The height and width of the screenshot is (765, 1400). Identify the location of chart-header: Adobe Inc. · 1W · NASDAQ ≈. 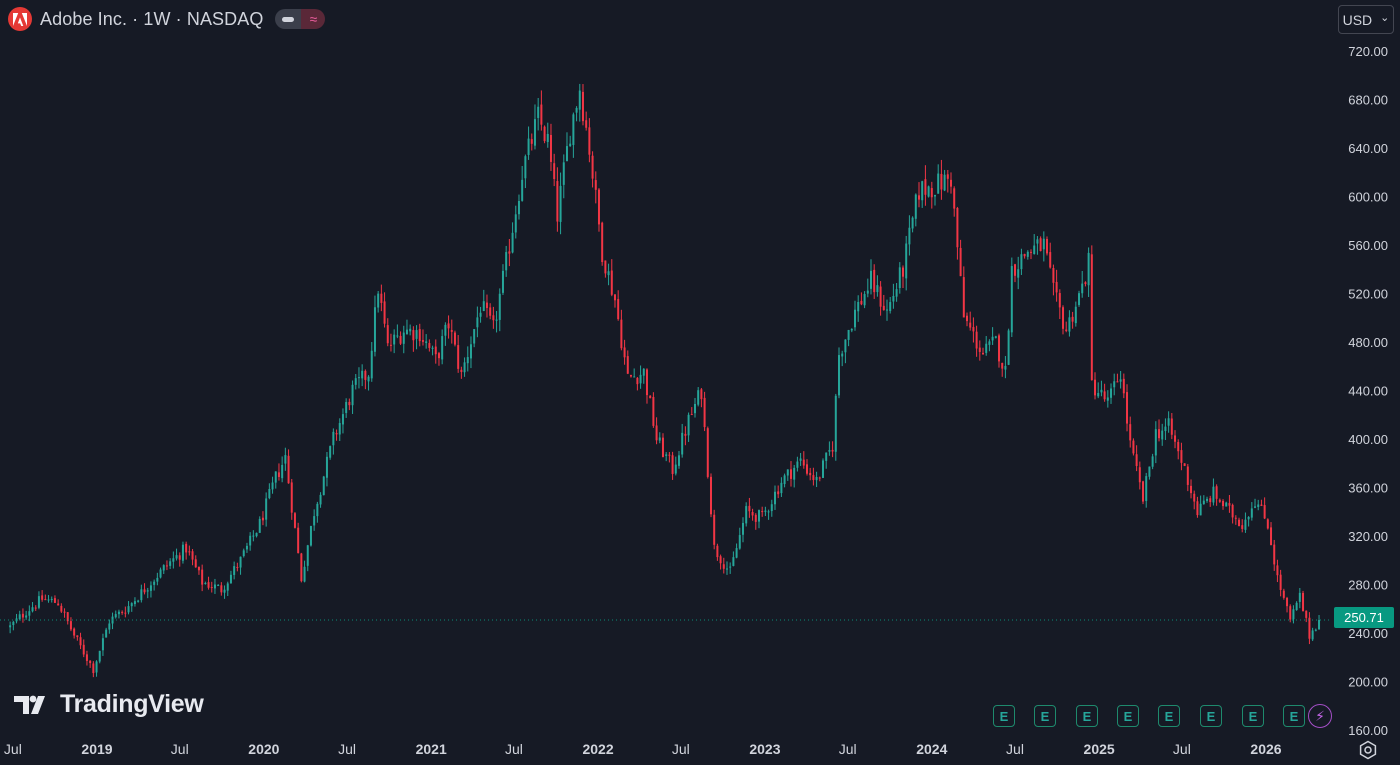
(167, 19).